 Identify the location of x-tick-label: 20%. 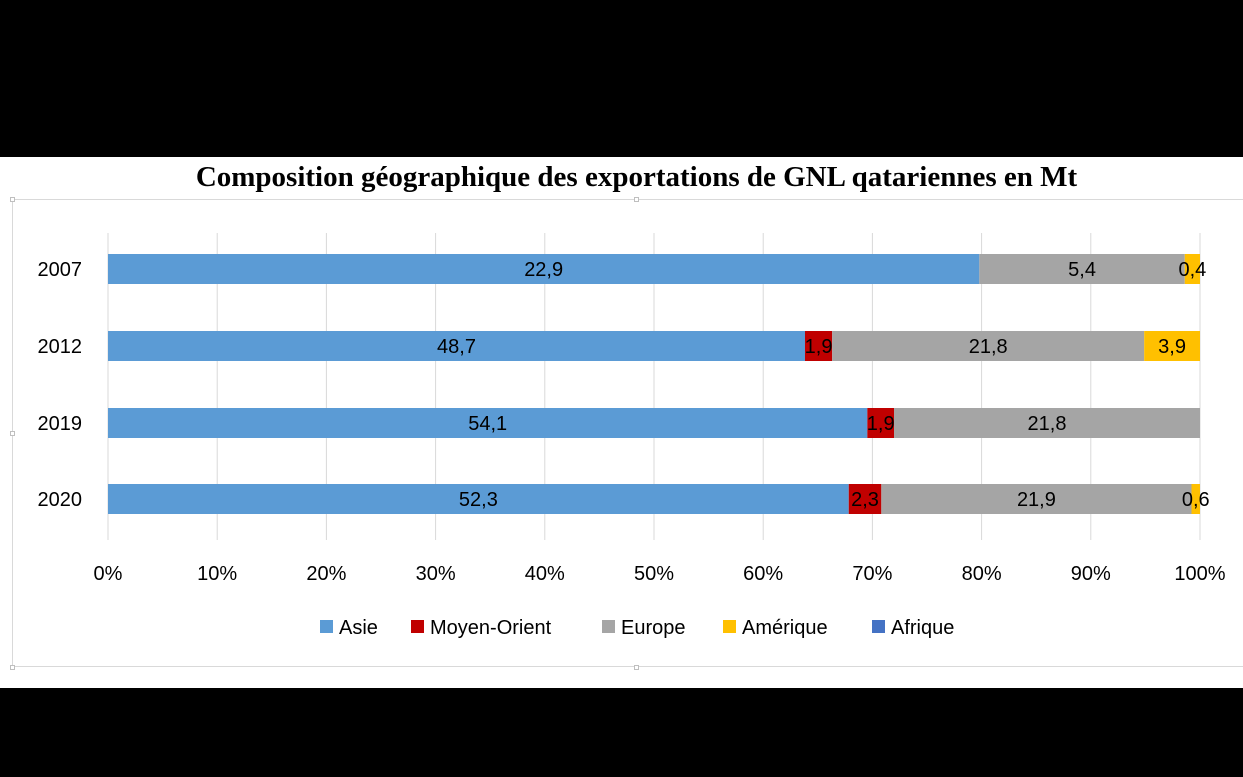
(326, 574).